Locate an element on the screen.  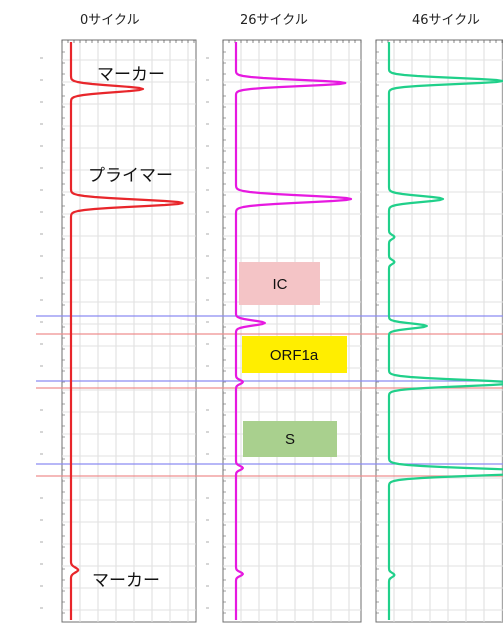
region-label-s: S is located at coordinates (290, 439).